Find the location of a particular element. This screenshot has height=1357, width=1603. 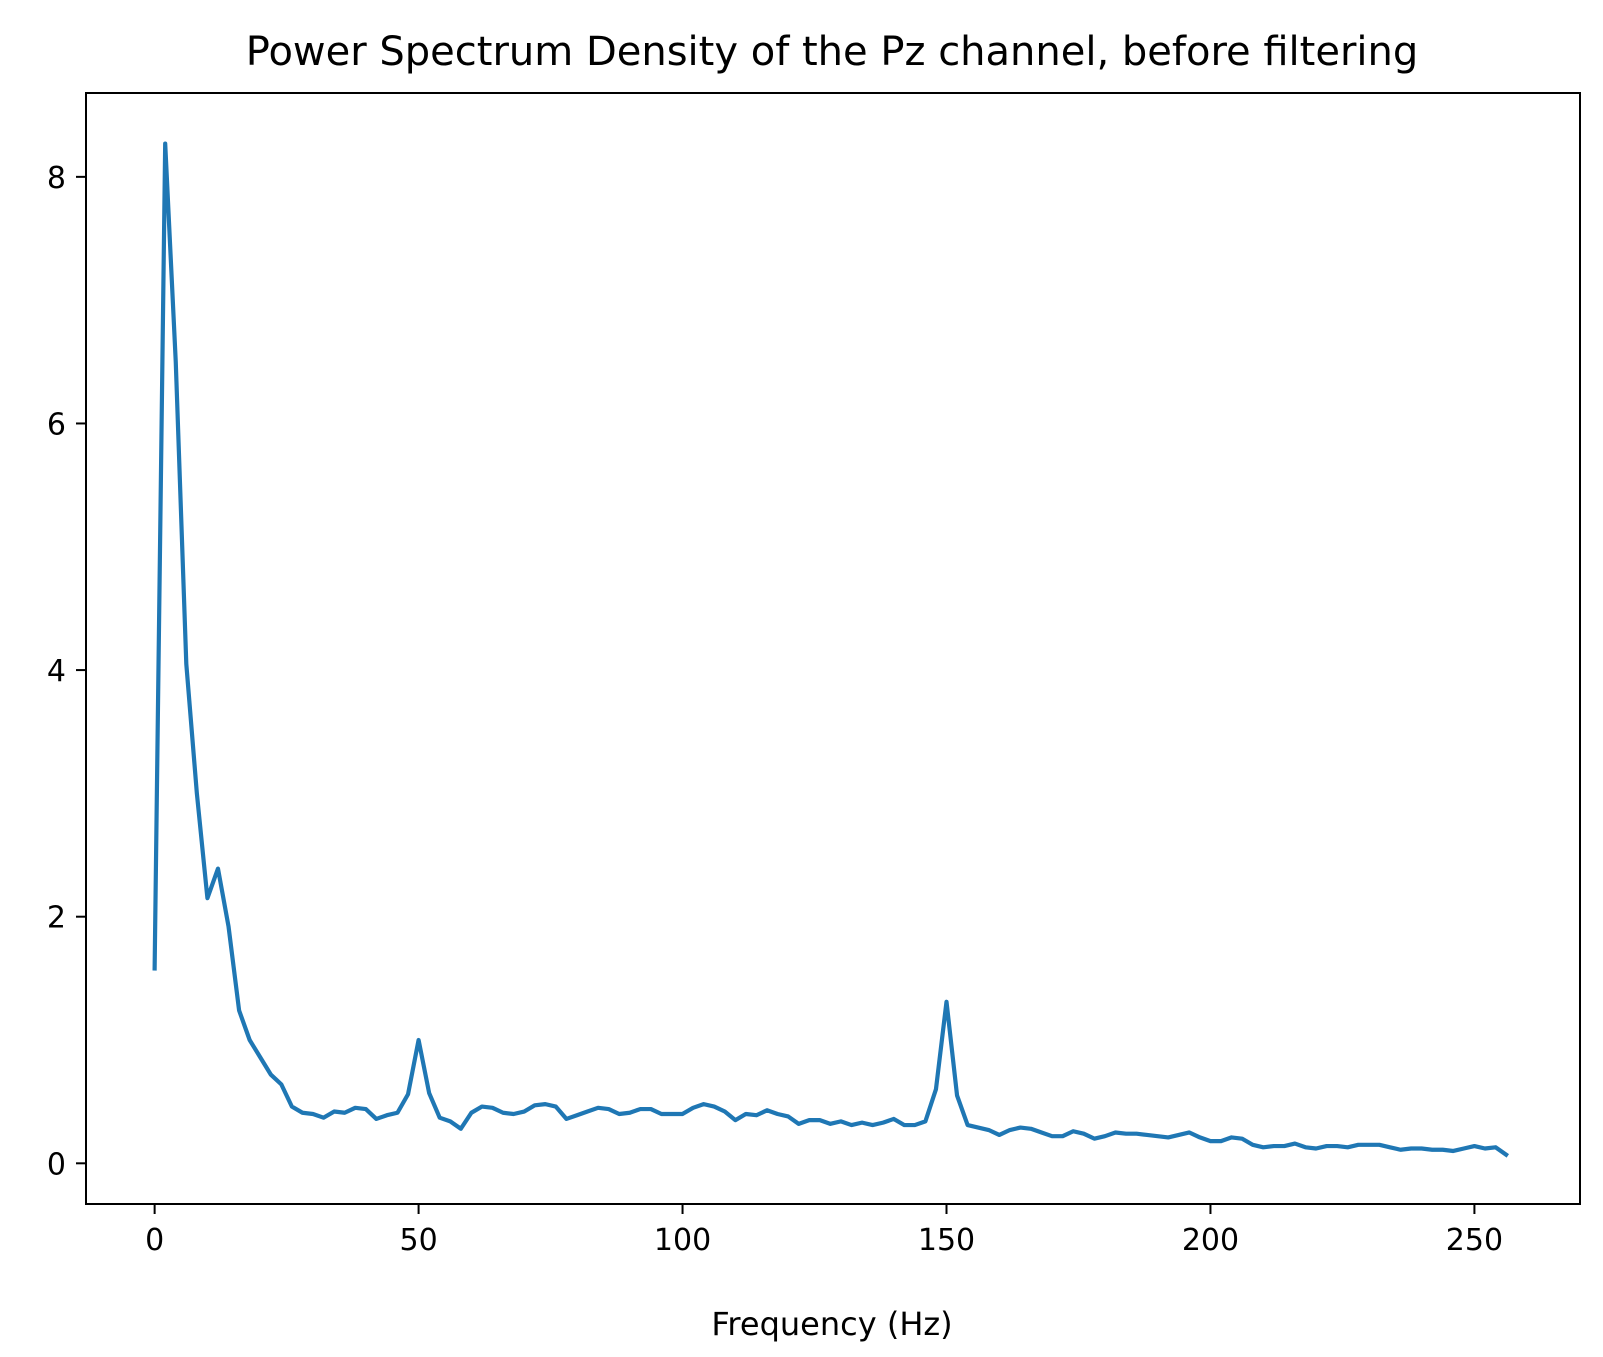

x-tick-label: 50 is located at coordinates (418, 1240).